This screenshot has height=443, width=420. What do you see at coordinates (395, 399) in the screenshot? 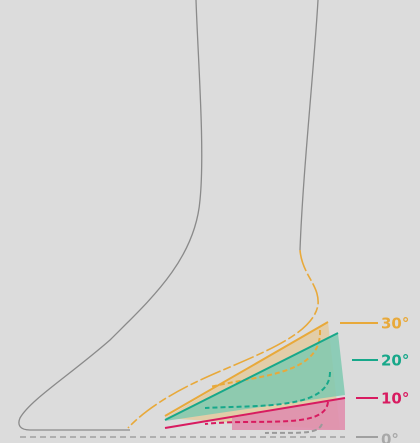
I see `angle-label: 10°` at bounding box center [395, 399].